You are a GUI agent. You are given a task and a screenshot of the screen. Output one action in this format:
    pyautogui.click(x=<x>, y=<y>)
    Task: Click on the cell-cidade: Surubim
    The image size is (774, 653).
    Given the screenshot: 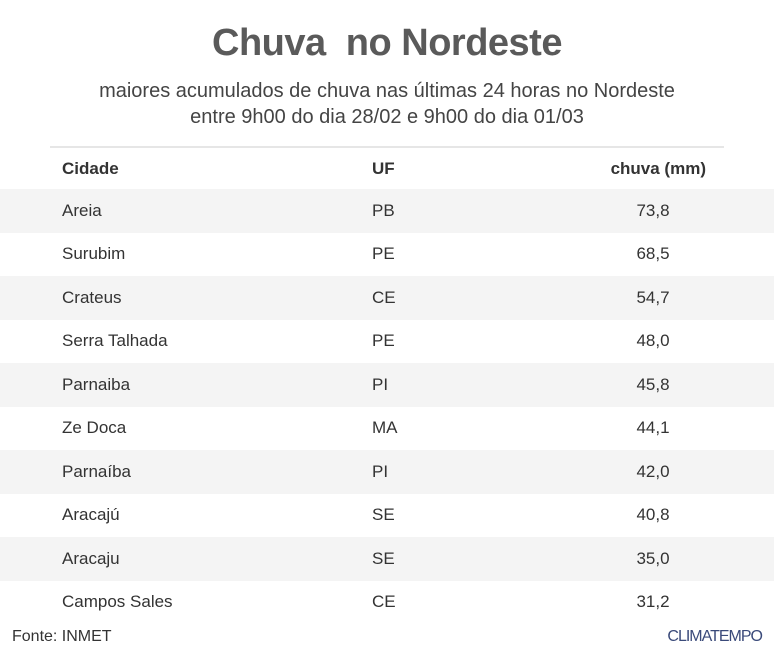 What is the action you would take?
    pyautogui.click(x=94, y=254)
    